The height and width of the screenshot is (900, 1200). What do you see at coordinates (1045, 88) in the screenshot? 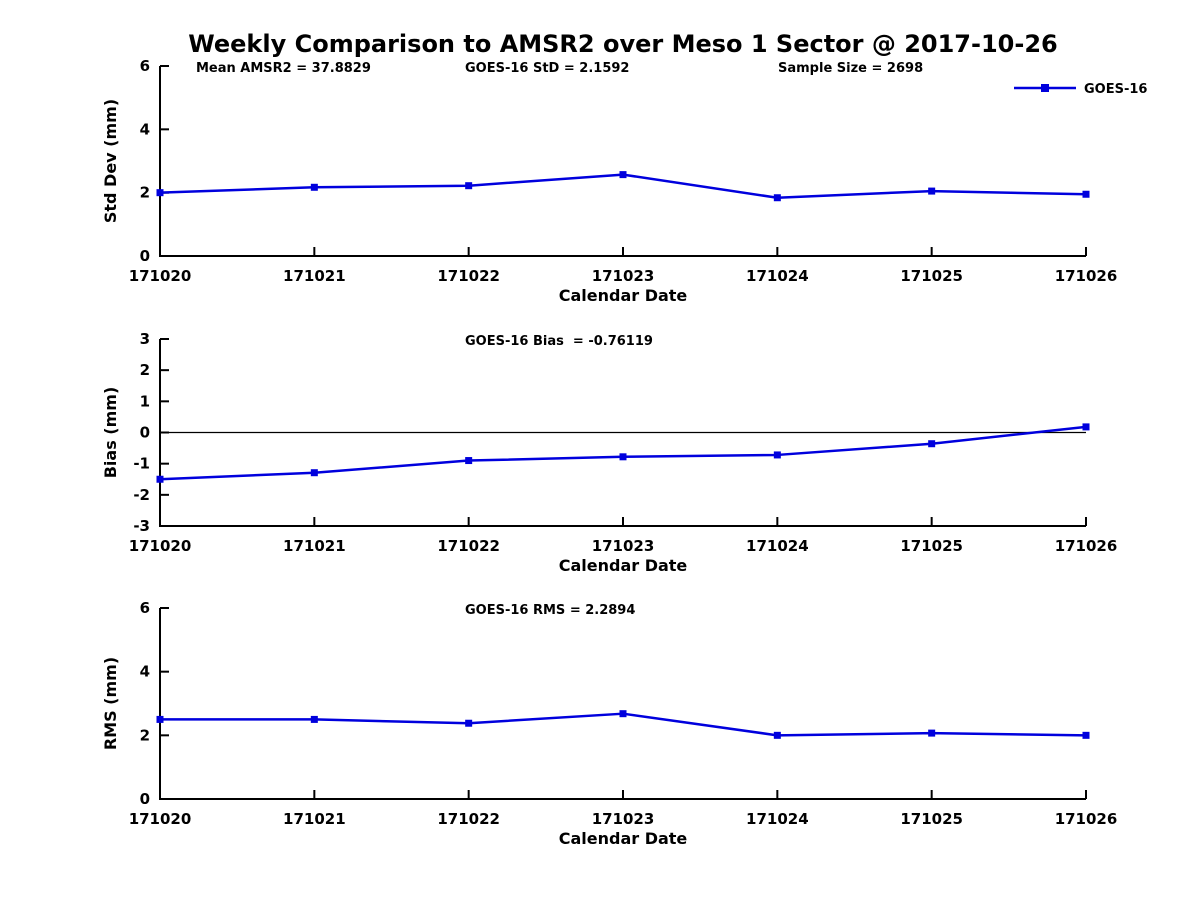
I see `legend-marker-icon` at bounding box center [1045, 88].